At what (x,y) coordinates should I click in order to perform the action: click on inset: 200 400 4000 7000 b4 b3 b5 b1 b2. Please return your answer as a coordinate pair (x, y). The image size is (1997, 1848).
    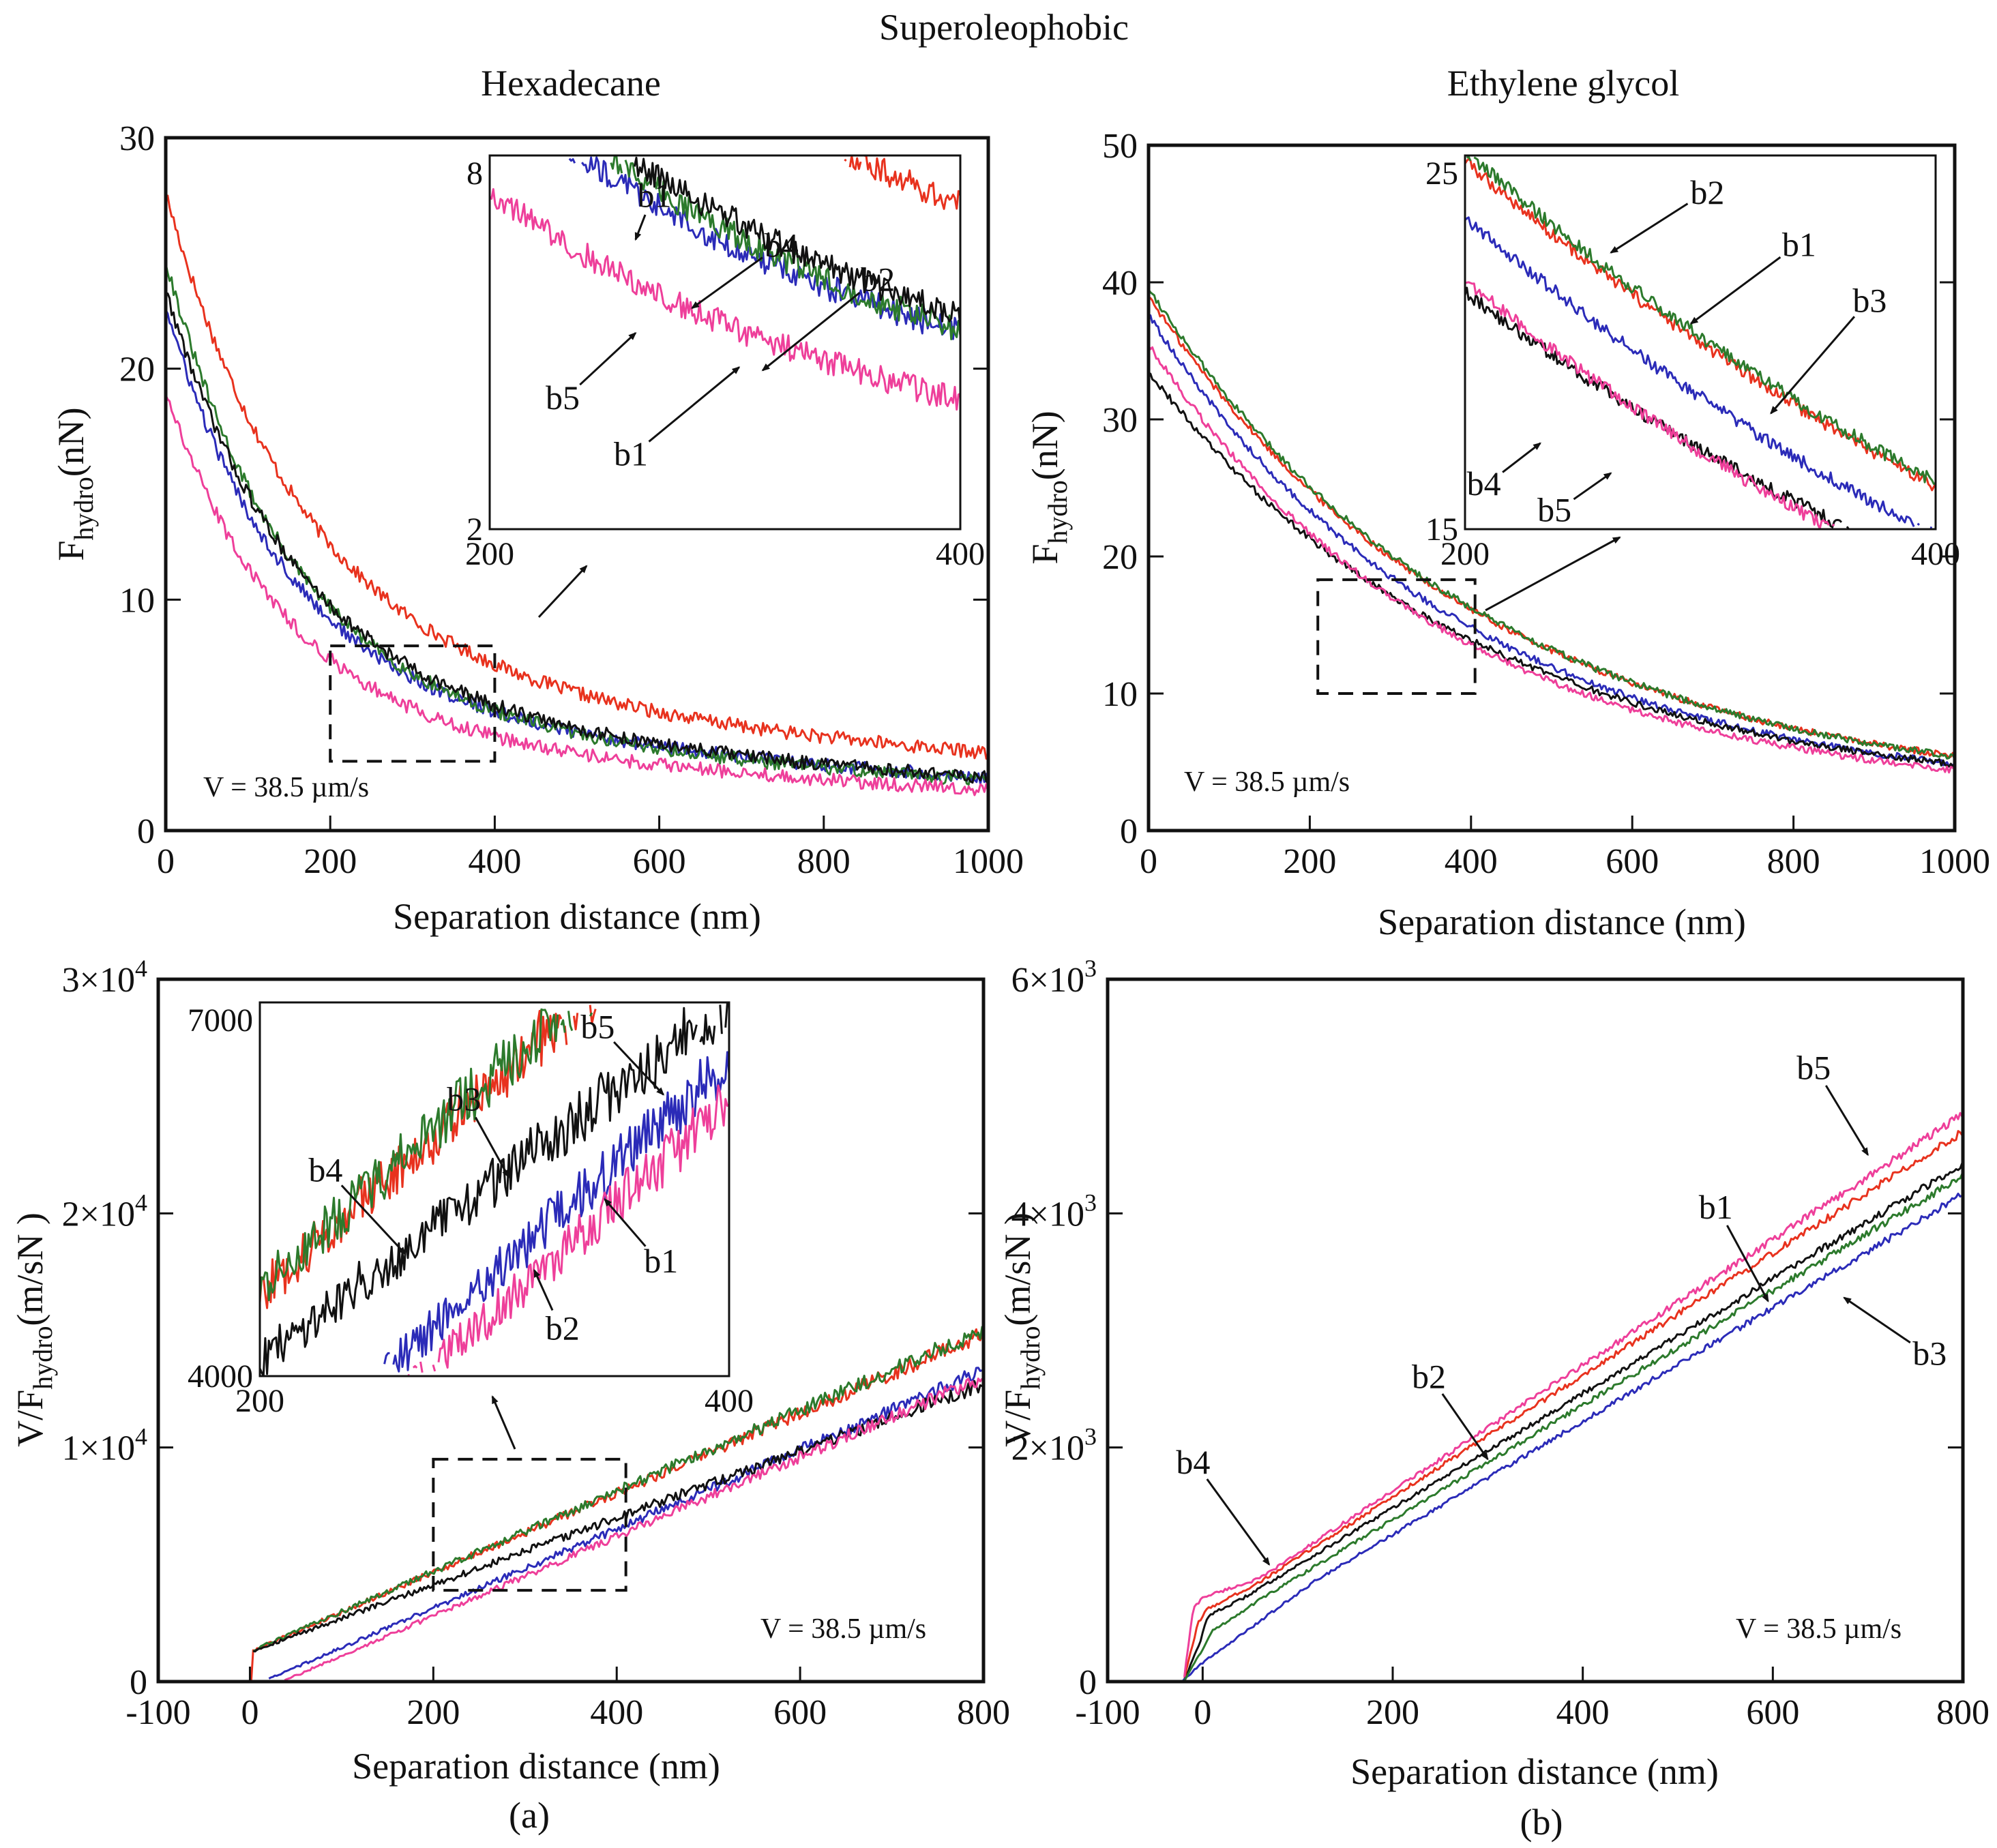
    Looking at the image, I should click on (471, 1210).